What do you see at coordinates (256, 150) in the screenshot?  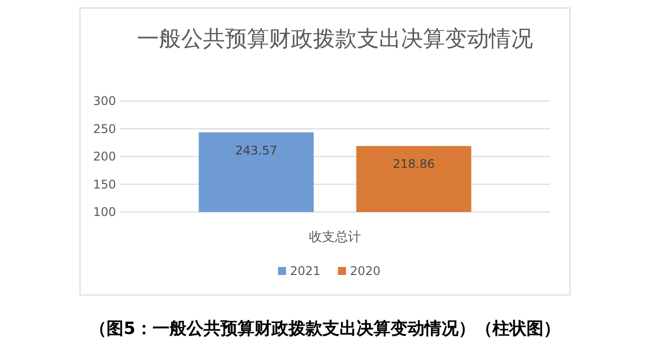 I see `data-label: 243.57` at bounding box center [256, 150].